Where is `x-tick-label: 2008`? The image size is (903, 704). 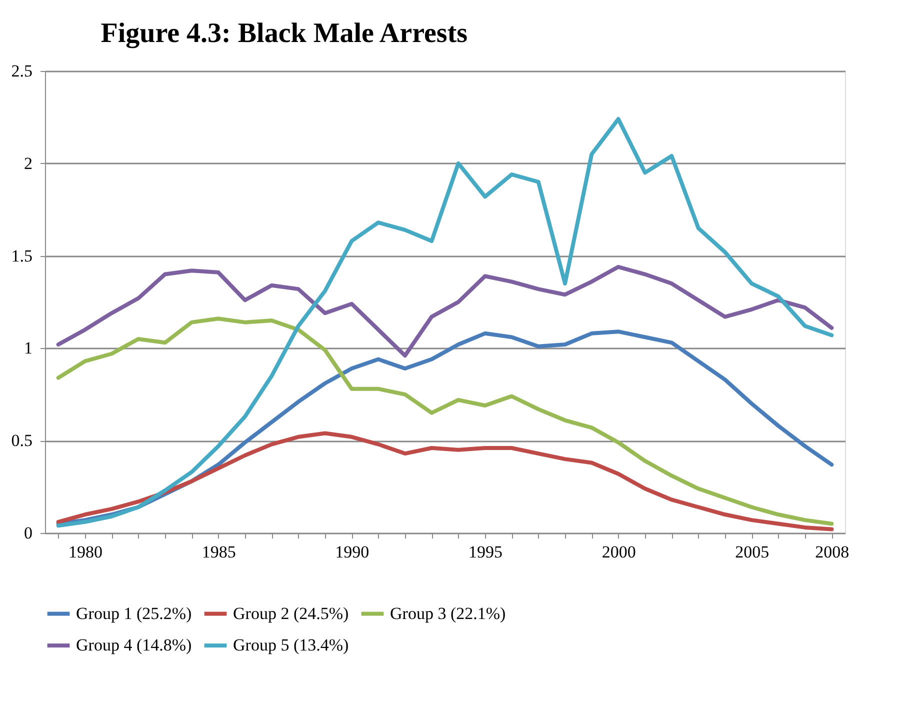 x-tick-label: 2008 is located at coordinates (832, 552).